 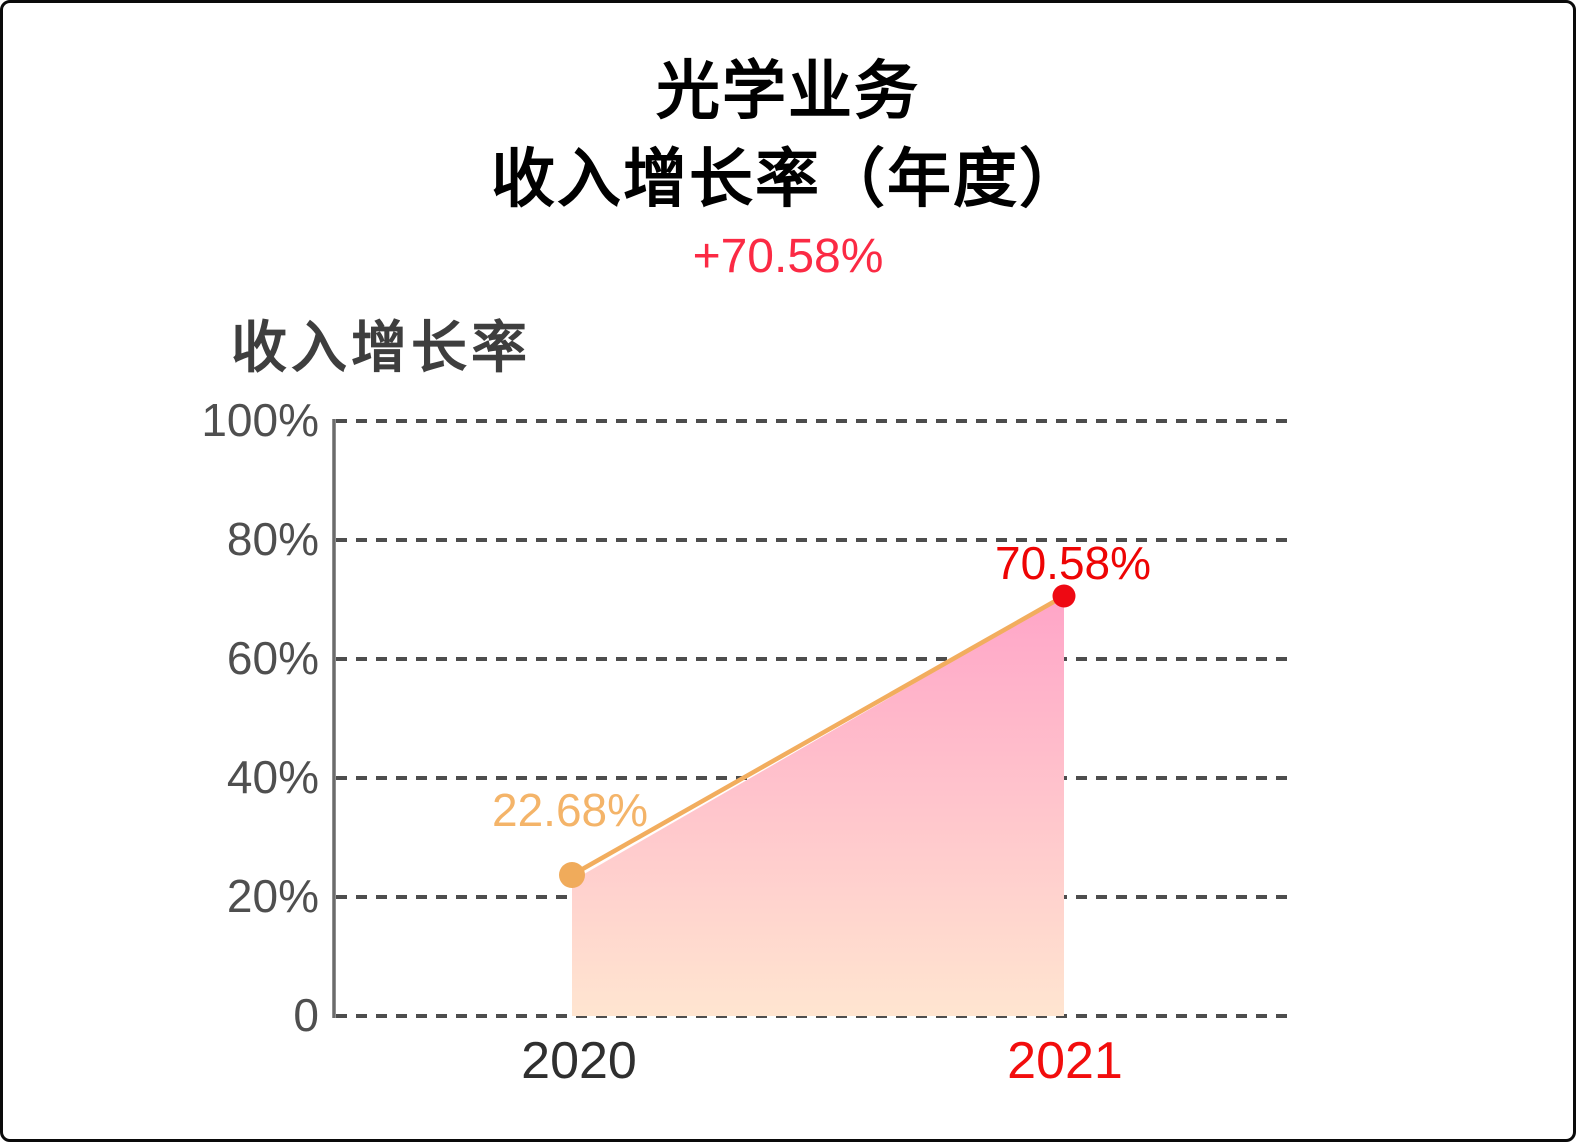 I want to click on y-tick-20: 20%, so click(x=272, y=895).